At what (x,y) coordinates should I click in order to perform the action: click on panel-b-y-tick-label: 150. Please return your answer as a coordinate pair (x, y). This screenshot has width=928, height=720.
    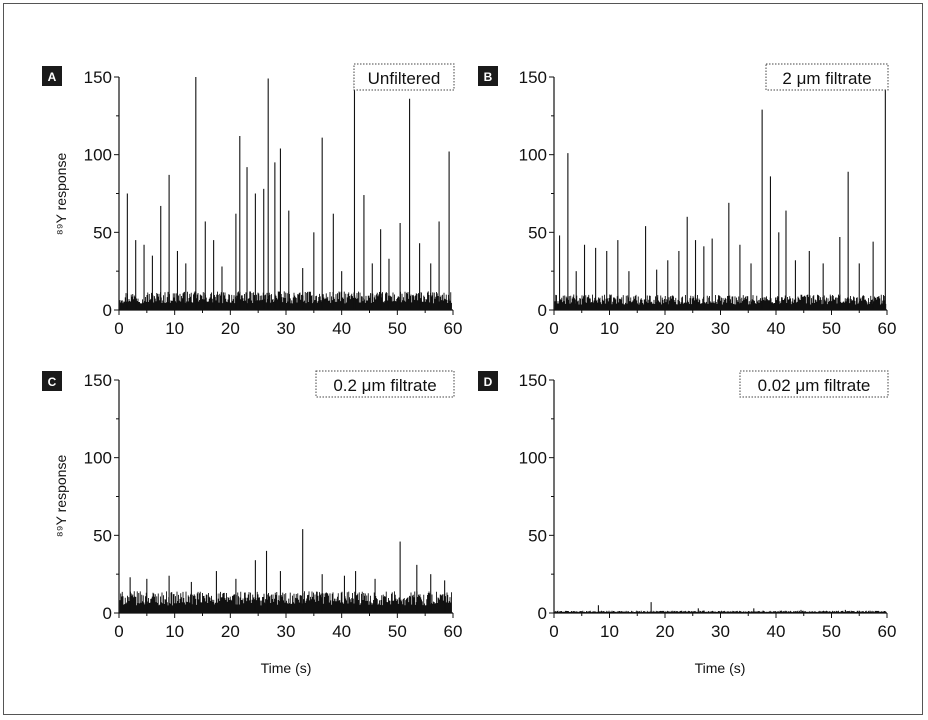
    Looking at the image, I should click on (533, 77).